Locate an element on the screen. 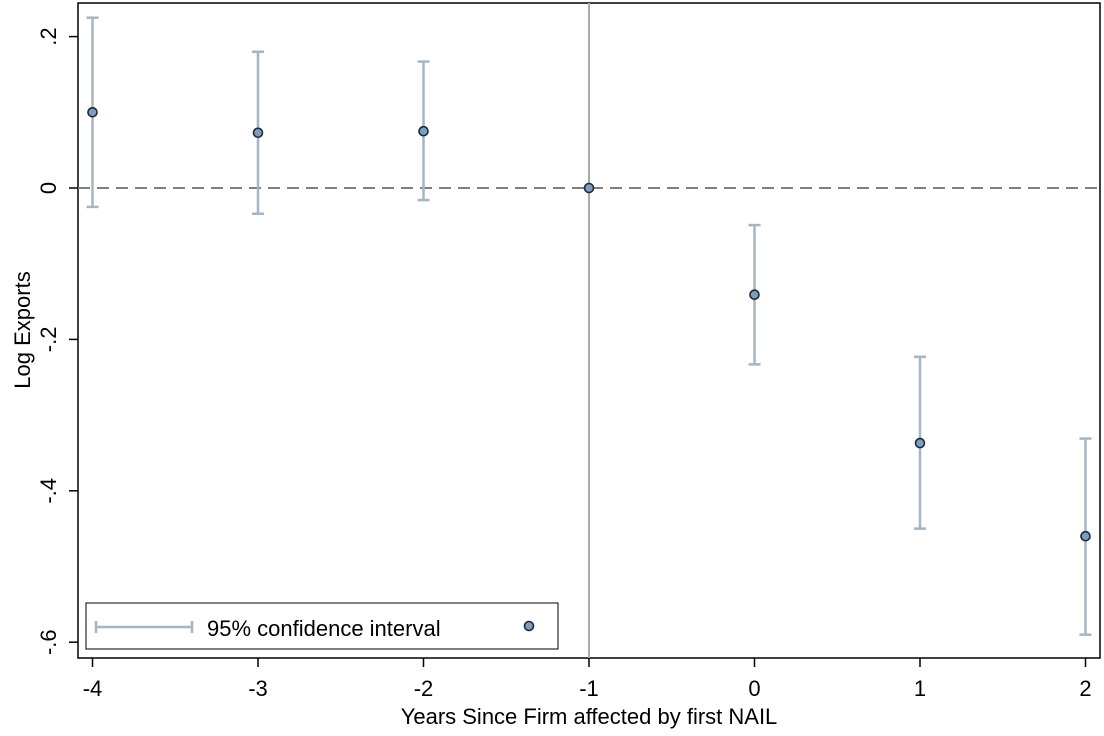  legend-label-ci: 95% confidence interval is located at coordinates (324, 628).